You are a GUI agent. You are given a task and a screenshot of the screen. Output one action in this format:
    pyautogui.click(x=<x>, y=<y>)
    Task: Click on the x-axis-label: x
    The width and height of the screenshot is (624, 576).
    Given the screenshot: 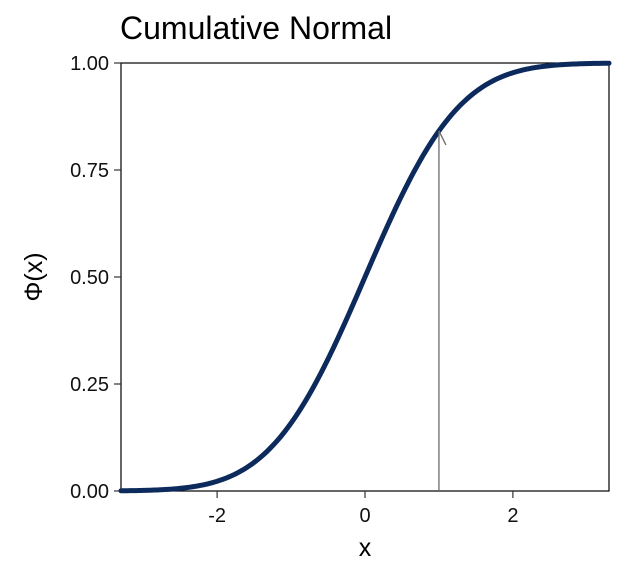 What is the action you would take?
    pyautogui.click(x=365, y=548)
    